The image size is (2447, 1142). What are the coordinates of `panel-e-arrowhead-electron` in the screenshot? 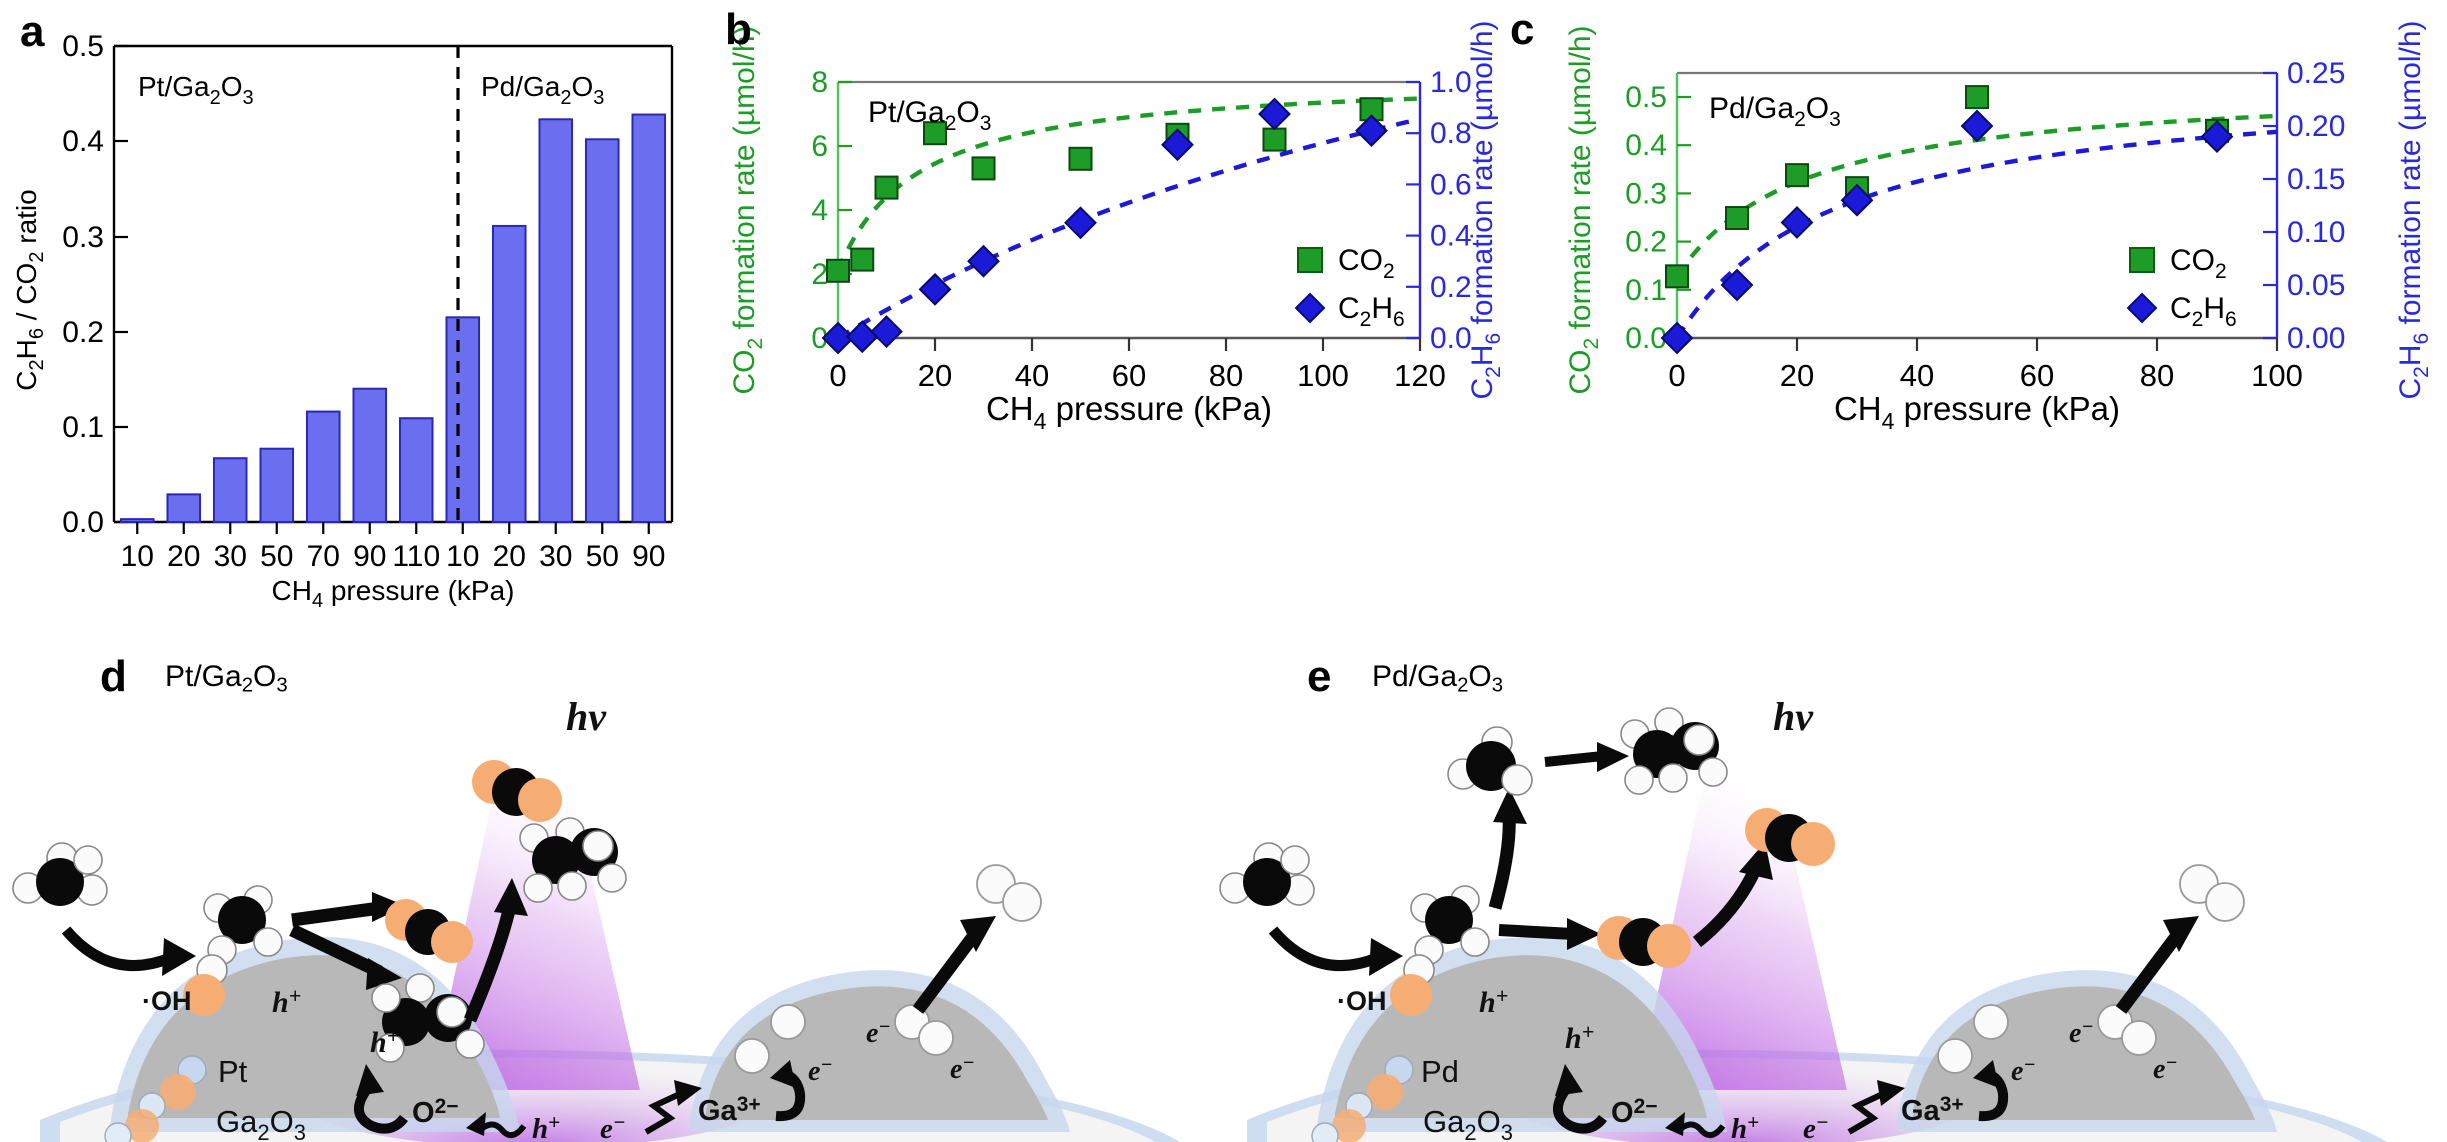 It's located at (1891, 1093).